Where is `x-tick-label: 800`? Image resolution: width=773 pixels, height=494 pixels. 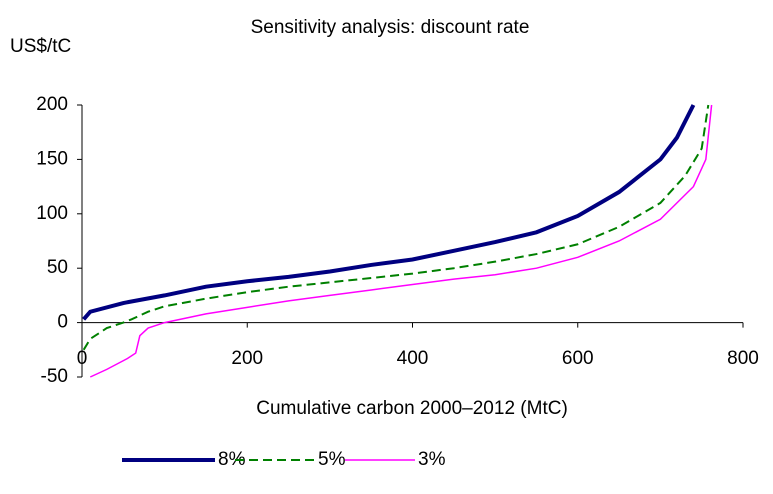
x-tick-label: 800 is located at coordinates (743, 358).